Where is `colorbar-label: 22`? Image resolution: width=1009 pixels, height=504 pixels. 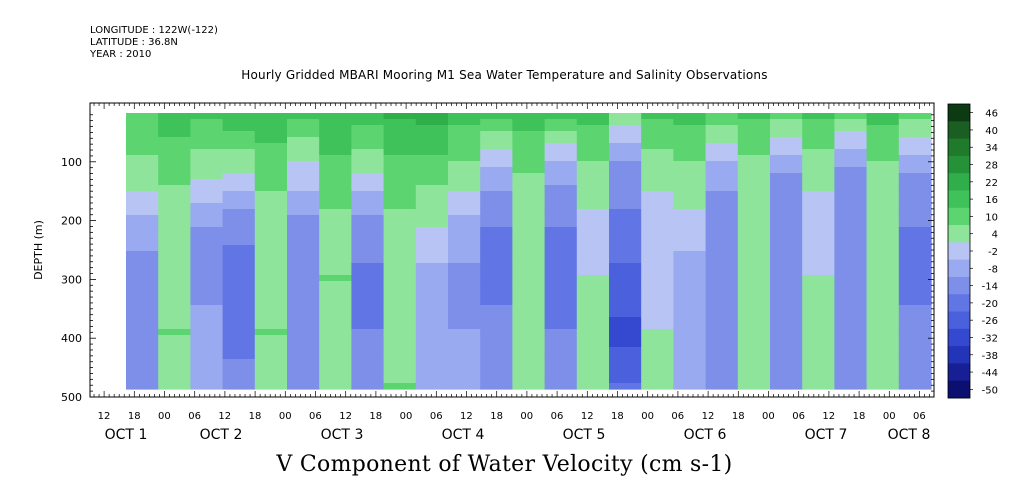 colorbar-label: 22 is located at coordinates (991, 183).